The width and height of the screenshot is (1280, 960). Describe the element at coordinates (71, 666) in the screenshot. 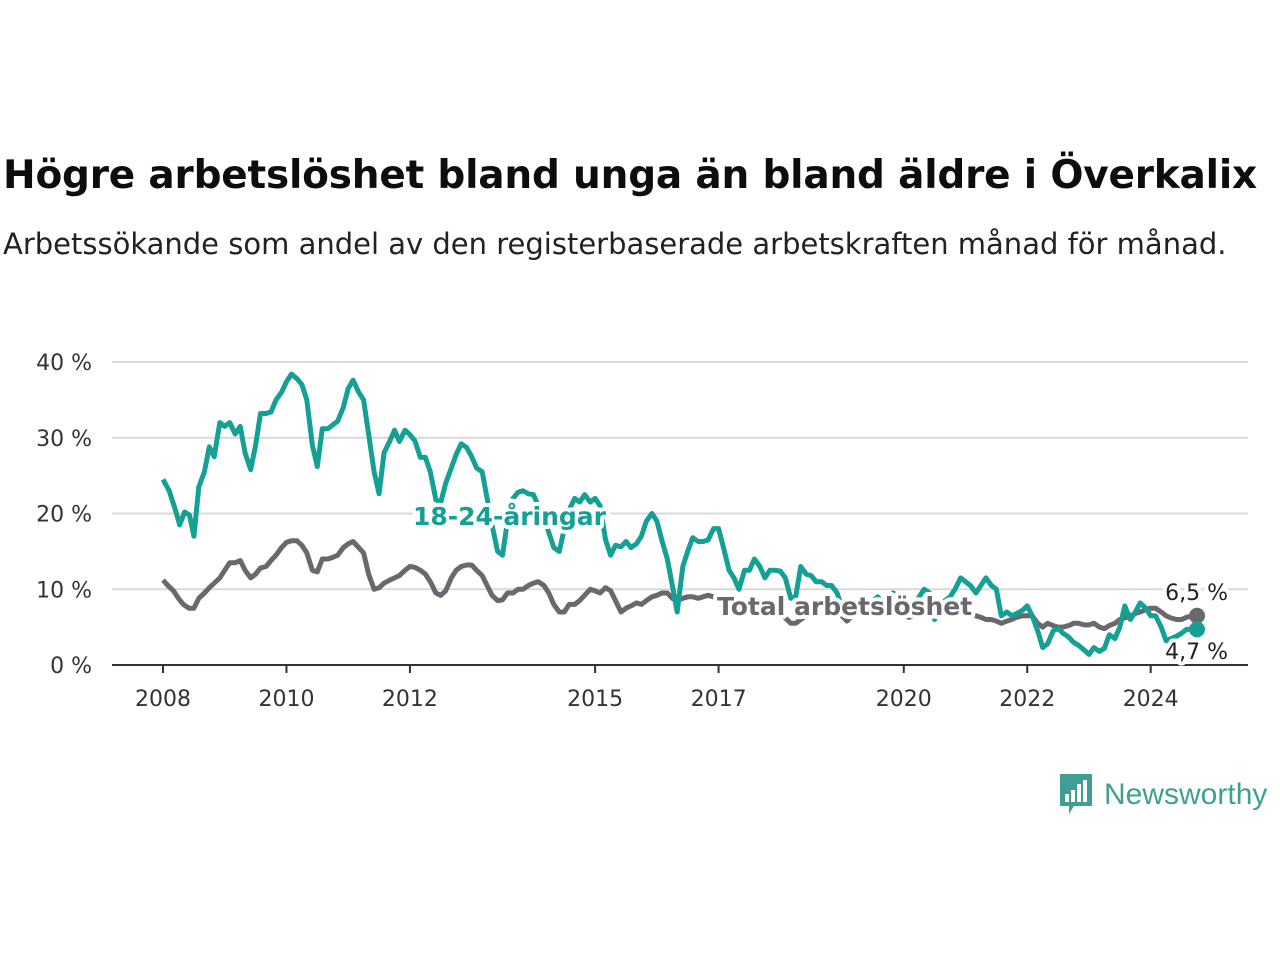

I see `y-tick-label: 0 %` at that location.